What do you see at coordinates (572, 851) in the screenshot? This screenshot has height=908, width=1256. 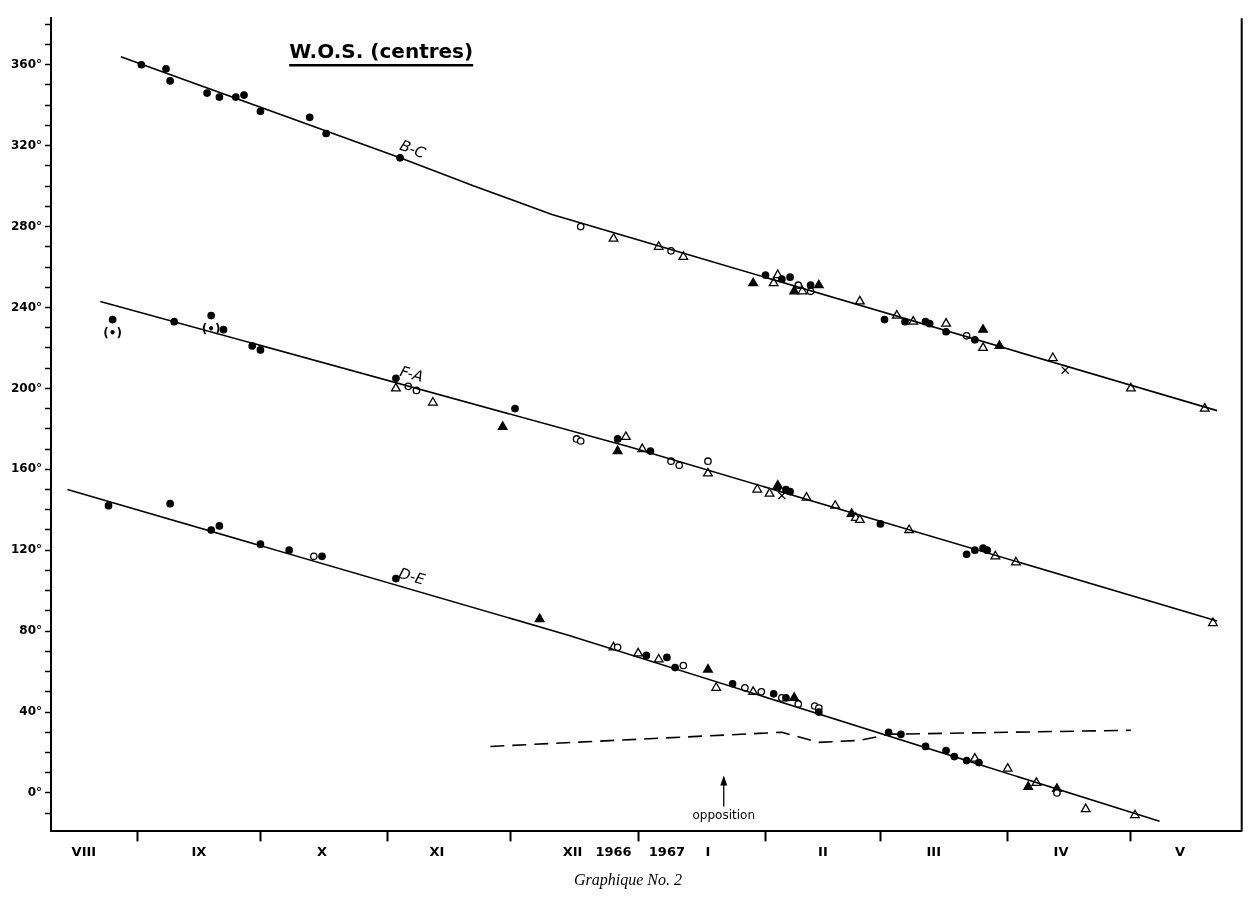 I see `x-tick-label: XII` at bounding box center [572, 851].